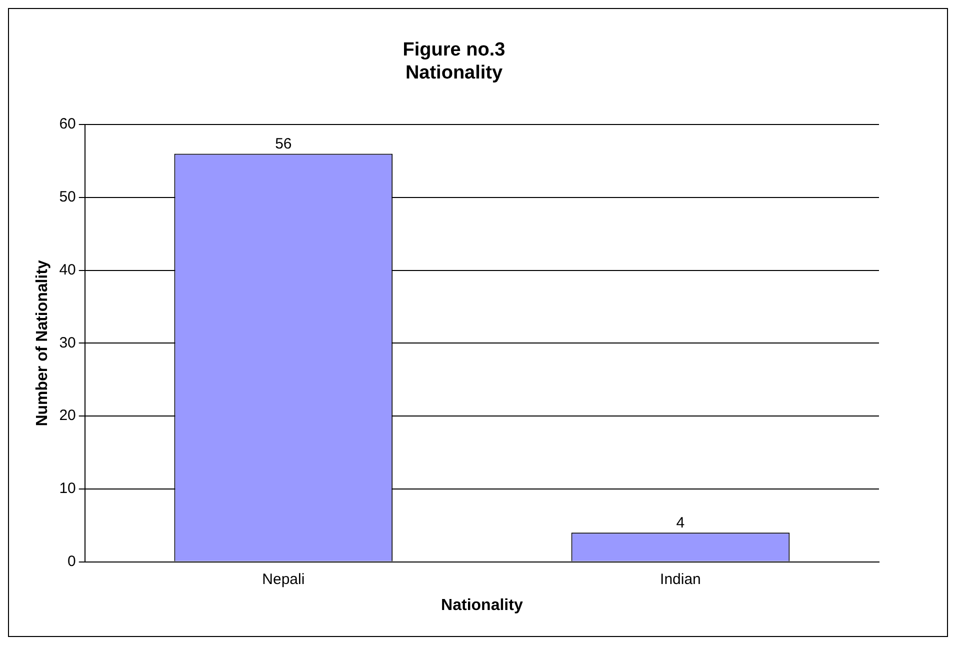  I want to click on y-tick-label: 30, so click(67, 343).